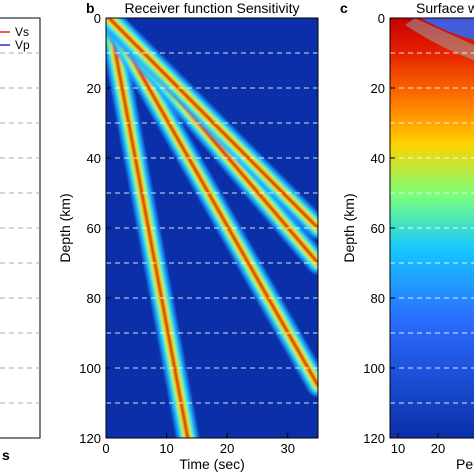 The image size is (474, 474). I want to click on panel-c-x-ticks: 10 20, so click(418, 444).